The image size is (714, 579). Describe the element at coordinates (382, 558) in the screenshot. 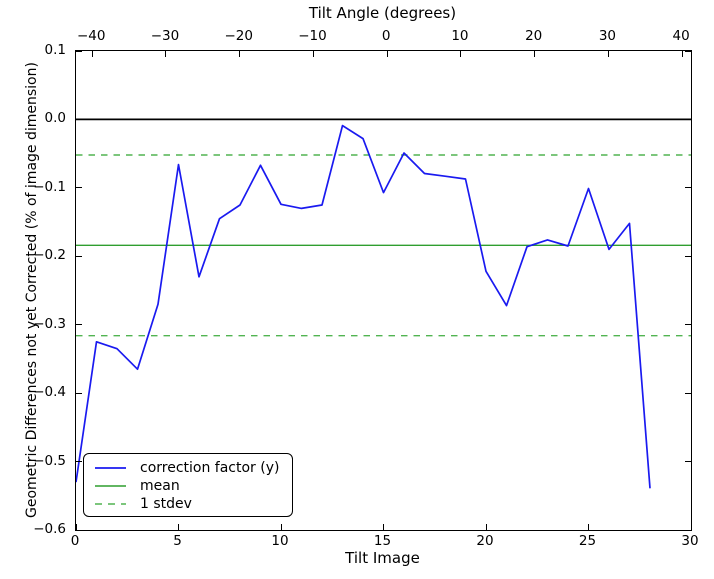

I see `x-axis-label: Tilt Image` at that location.